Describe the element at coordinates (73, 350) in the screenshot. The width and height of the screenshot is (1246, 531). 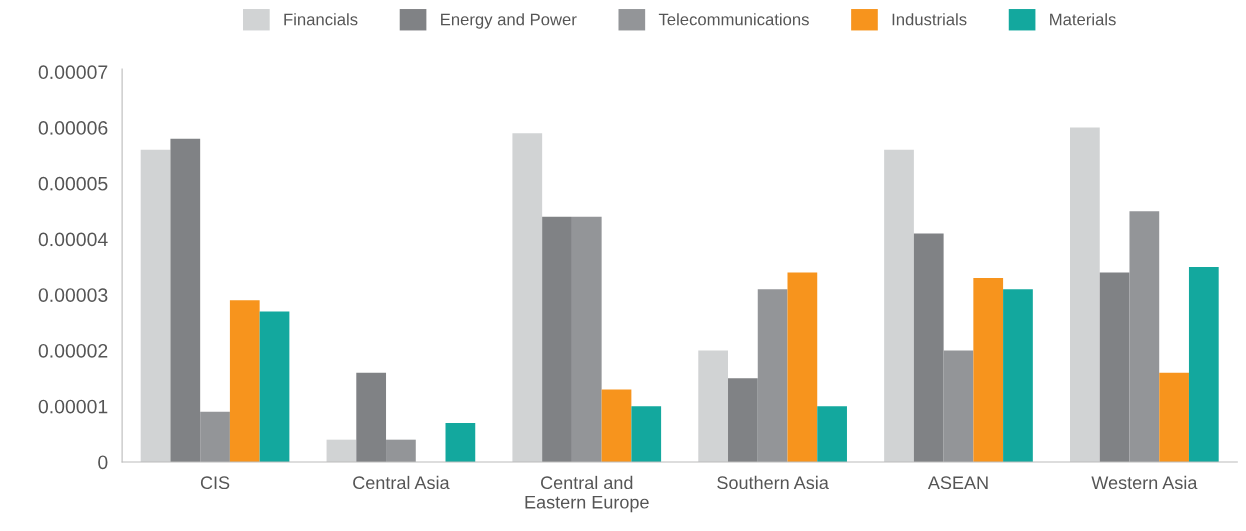
I see `y-tick-label: 0.00002` at that location.